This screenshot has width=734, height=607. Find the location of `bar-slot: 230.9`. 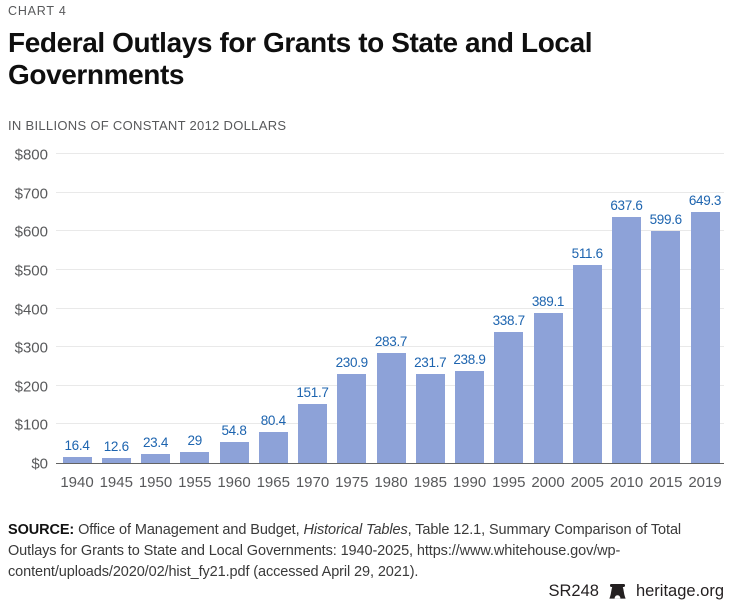

bar-slot: 230.9 is located at coordinates (352, 409).